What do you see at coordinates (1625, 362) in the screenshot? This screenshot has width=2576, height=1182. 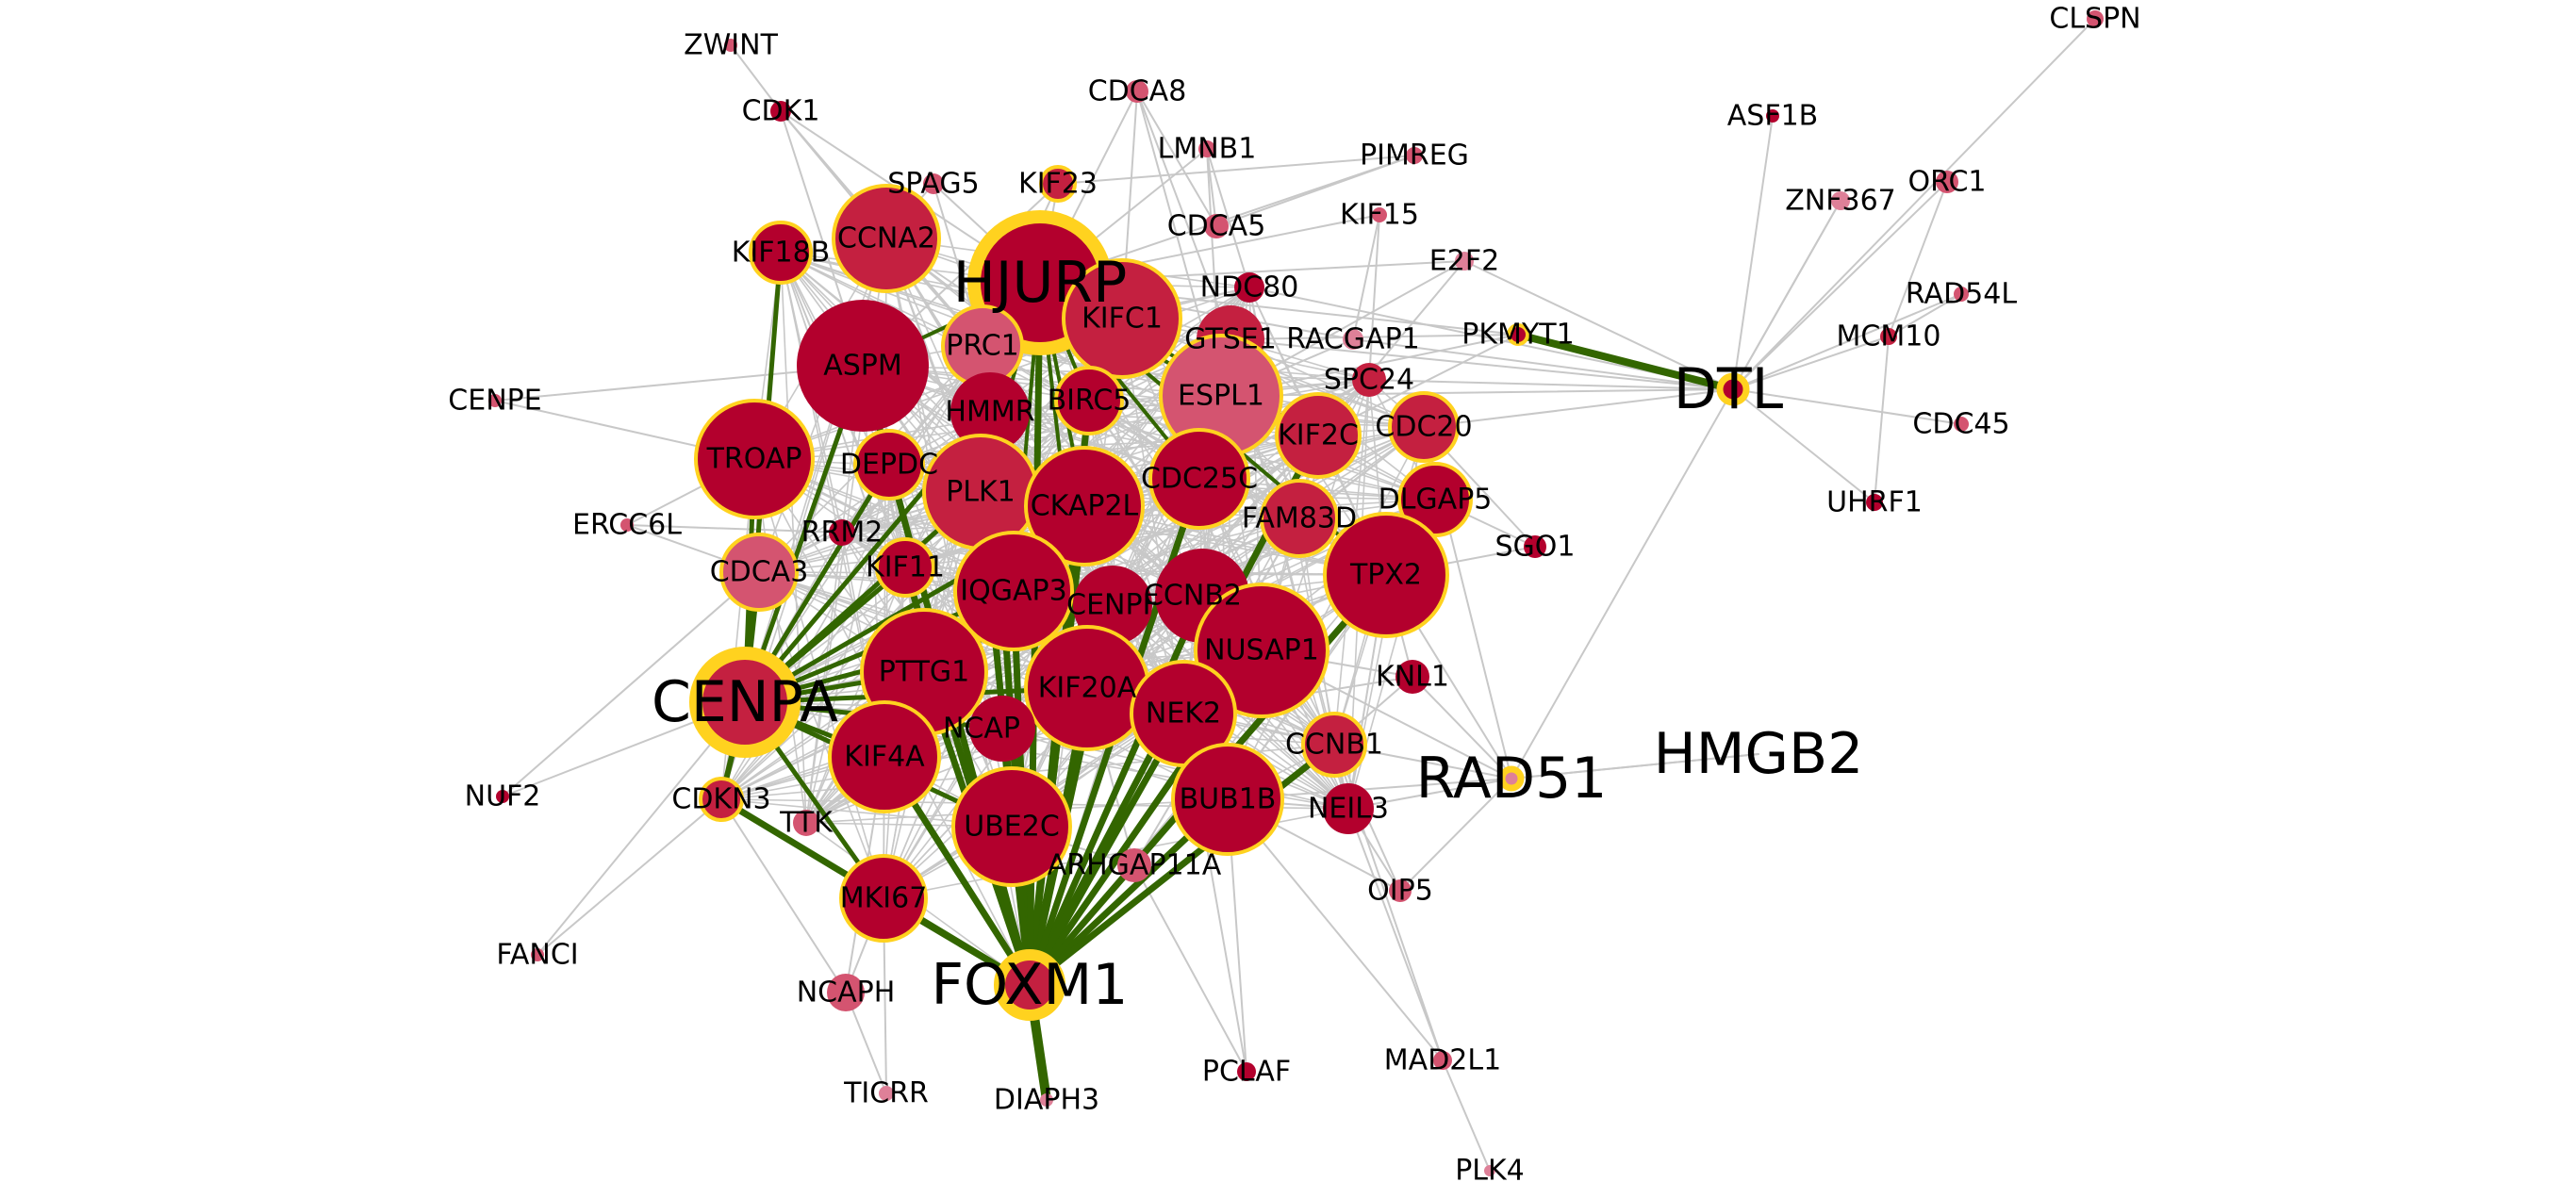 I see `hub-edge` at bounding box center [1625, 362].